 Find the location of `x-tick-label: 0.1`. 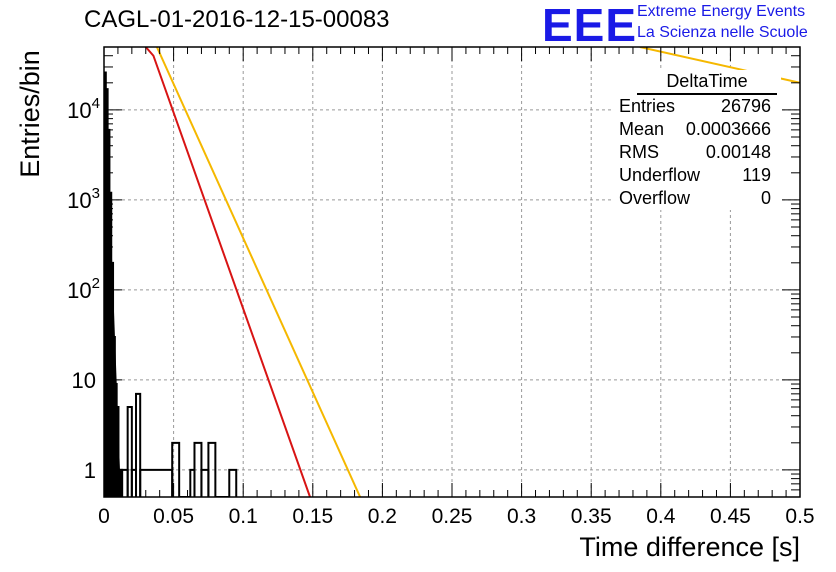

x-tick-label: 0.1 is located at coordinates (243, 516).